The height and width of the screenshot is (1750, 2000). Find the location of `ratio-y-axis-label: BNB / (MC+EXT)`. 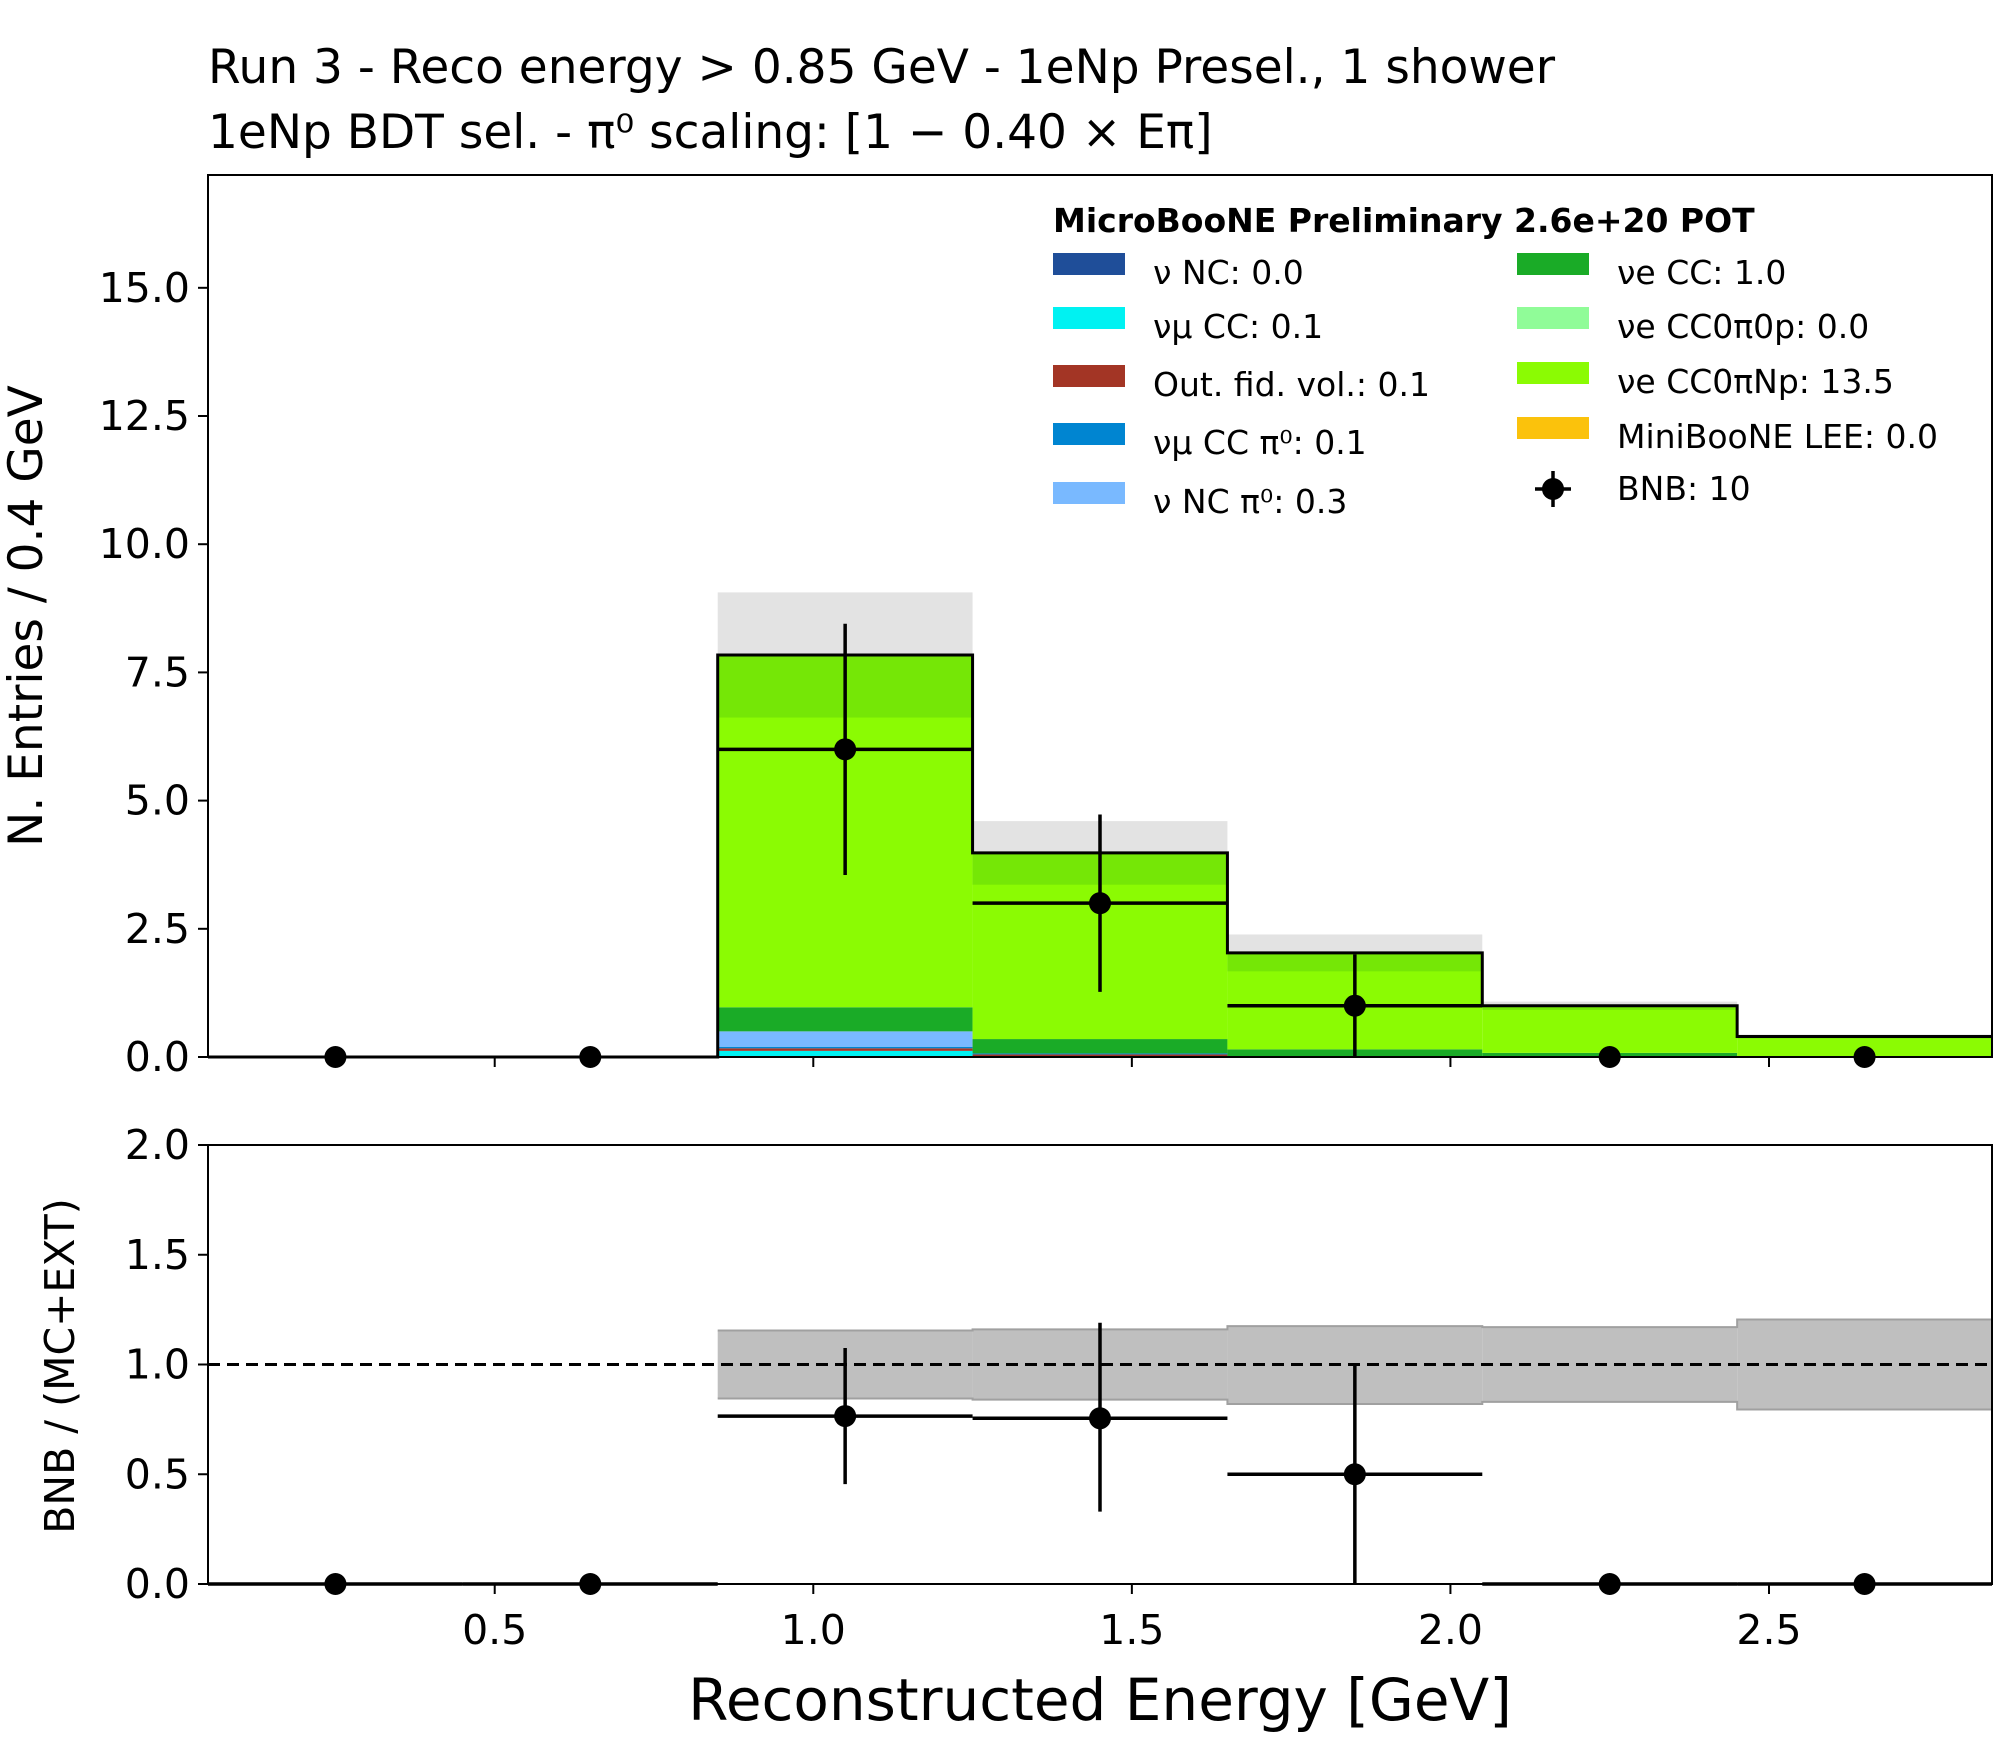

ratio-y-axis-label: BNB / (MC+EXT) is located at coordinates (60, 1365).